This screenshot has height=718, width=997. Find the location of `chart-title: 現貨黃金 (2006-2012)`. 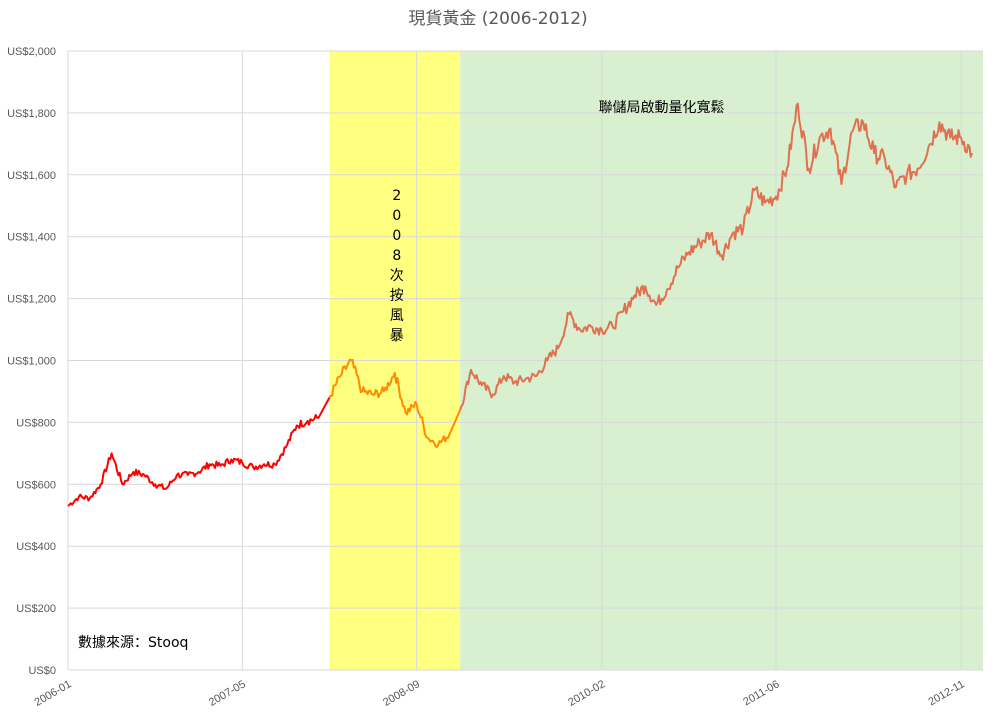

chart-title: 現貨黃金 (2006-2012) is located at coordinates (497, 19).